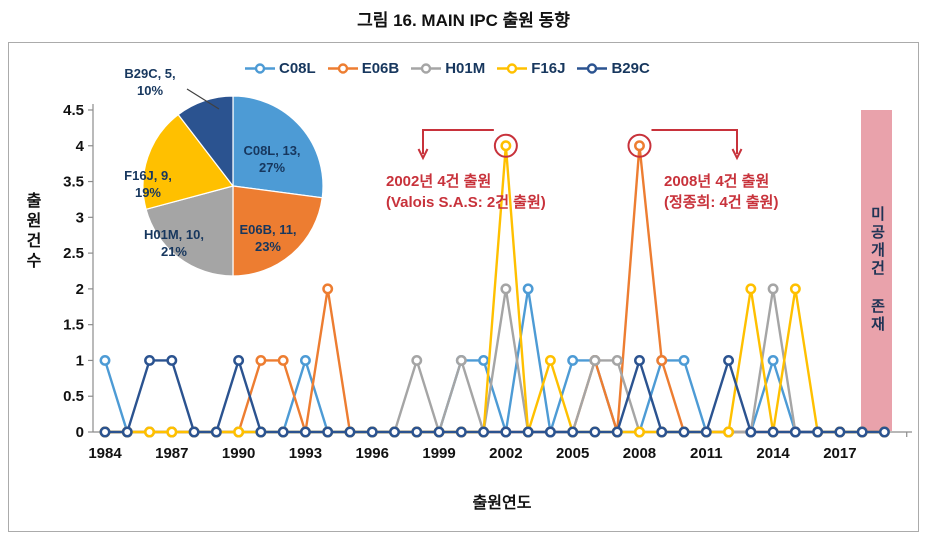  I want to click on svg-text: 2, so click(80, 289).